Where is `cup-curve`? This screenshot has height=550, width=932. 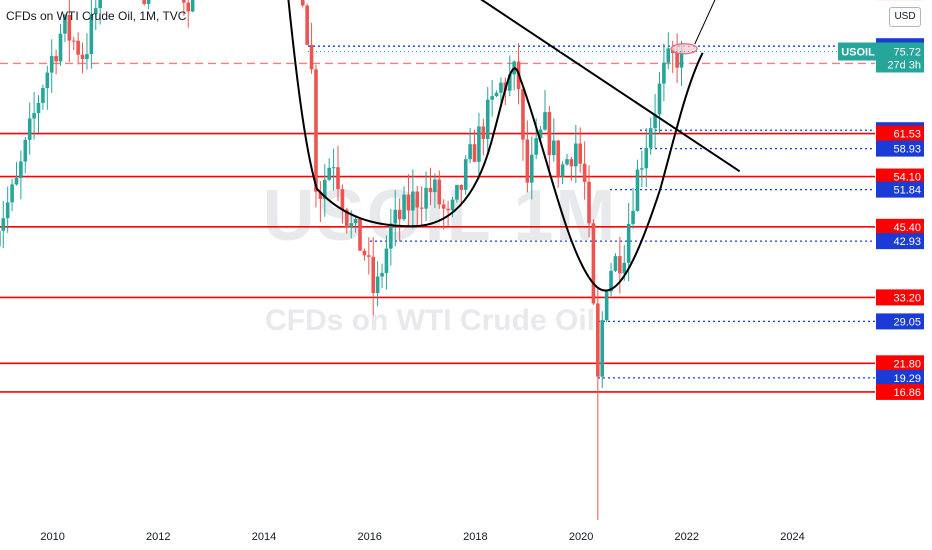 cup-curve is located at coordinates (404, 114).